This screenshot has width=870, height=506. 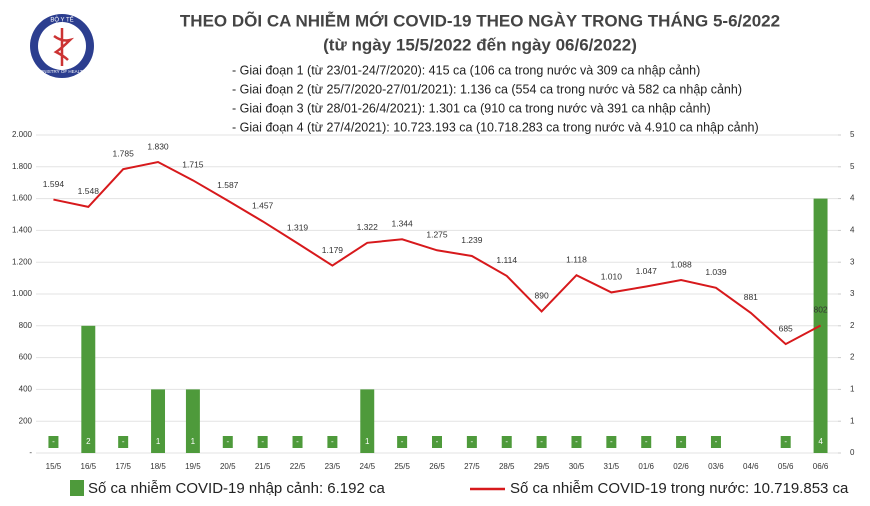 What do you see at coordinates (402, 224) in the screenshot?
I see `data-label: 1.344` at bounding box center [402, 224].